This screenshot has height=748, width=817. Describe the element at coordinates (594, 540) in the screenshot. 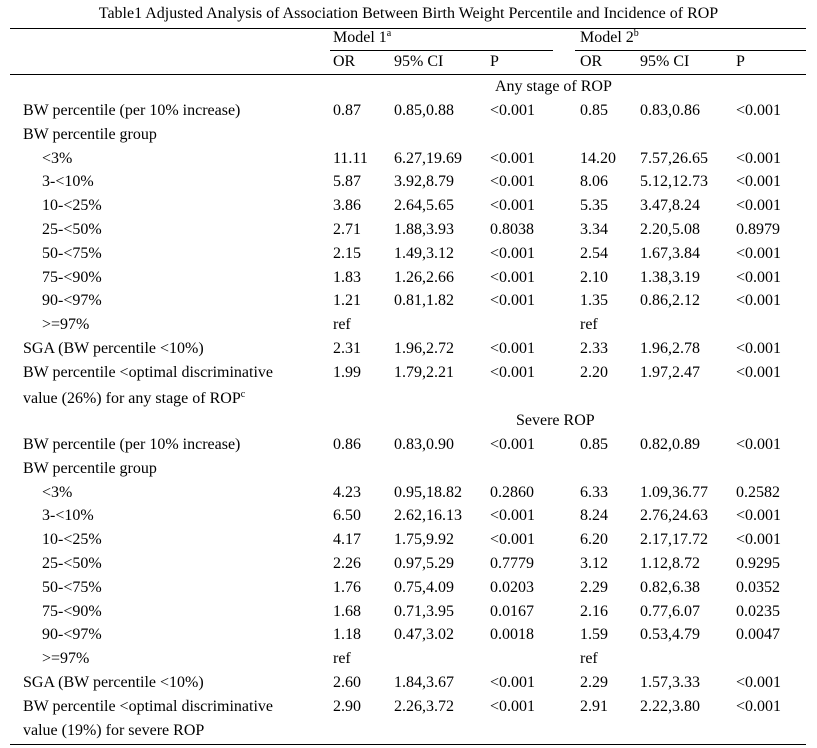

I see `cell-or-model2: 6.20` at that location.